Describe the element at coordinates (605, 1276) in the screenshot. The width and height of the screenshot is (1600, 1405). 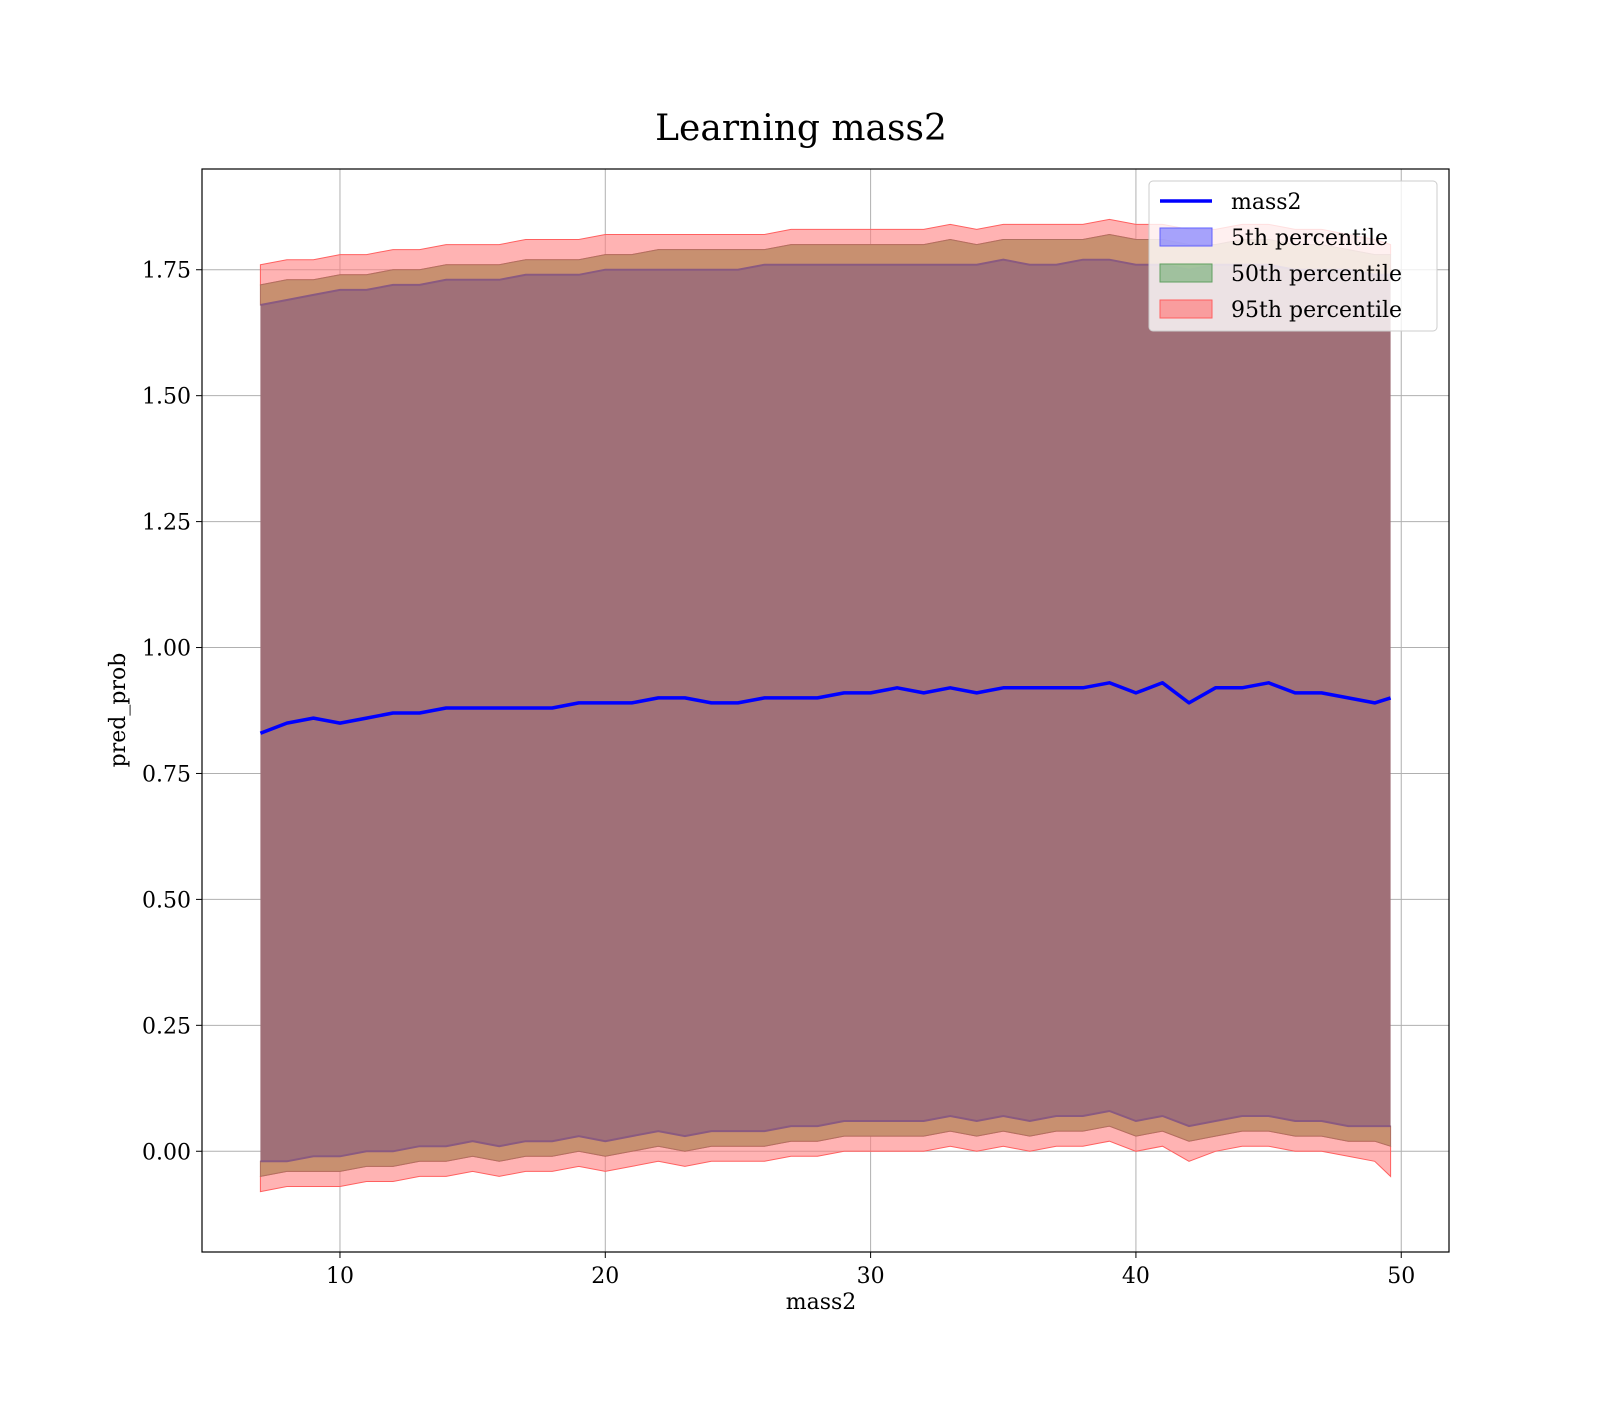
I see `x-tick-label: 20` at that location.